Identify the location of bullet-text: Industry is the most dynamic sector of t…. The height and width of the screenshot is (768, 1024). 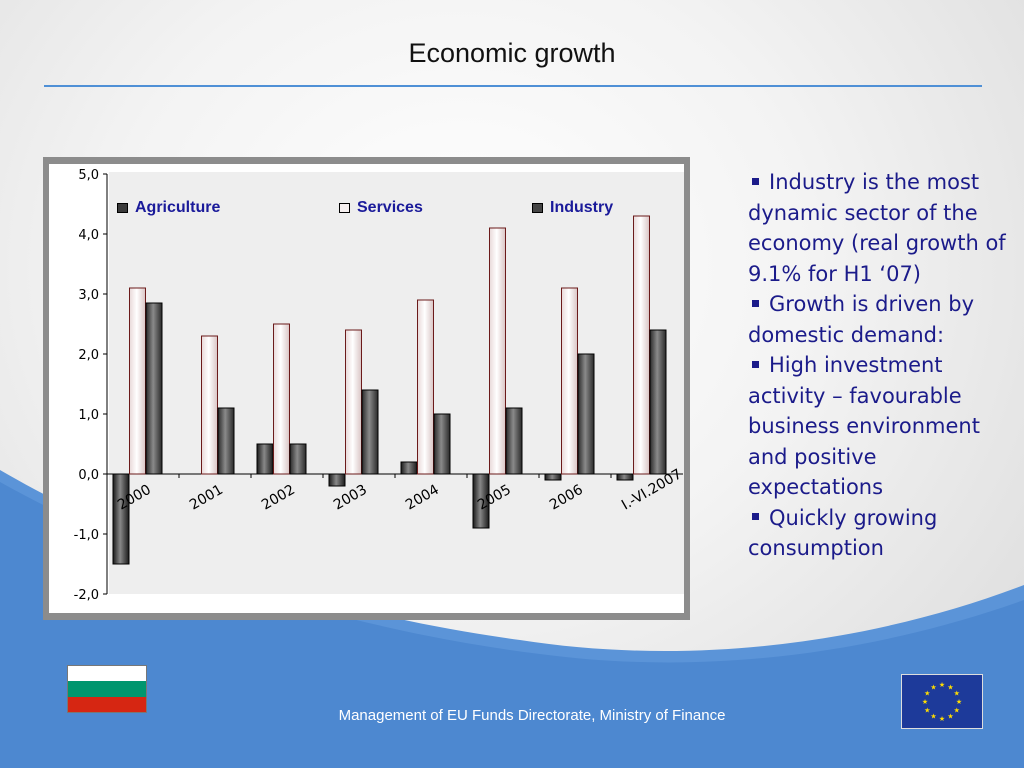
(877, 228).